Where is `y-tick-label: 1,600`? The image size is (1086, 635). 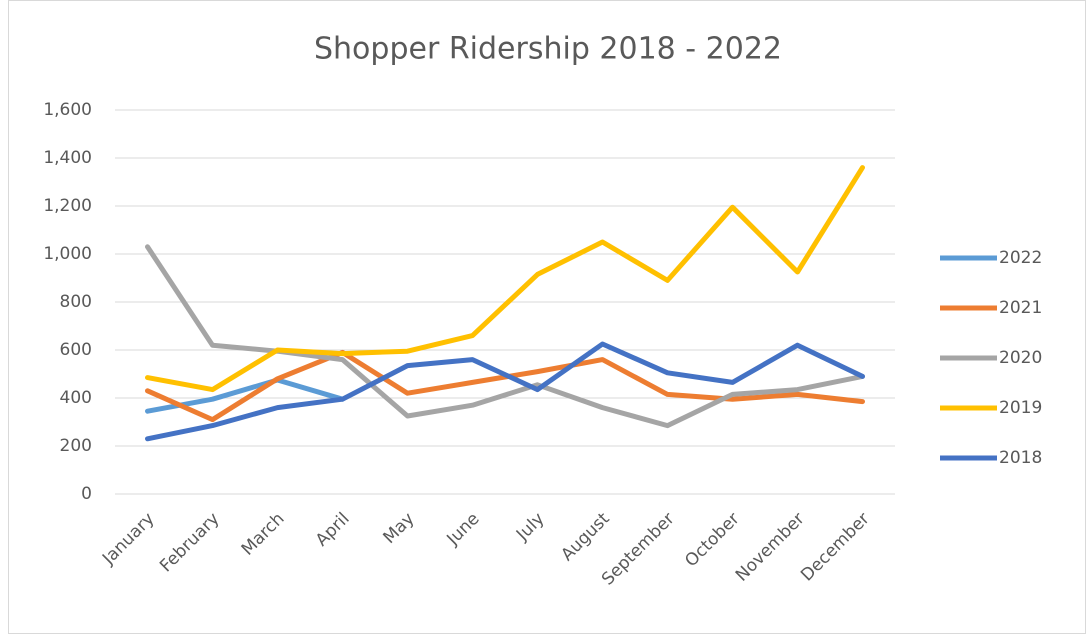 y-tick-label: 1,600 is located at coordinates (67, 110).